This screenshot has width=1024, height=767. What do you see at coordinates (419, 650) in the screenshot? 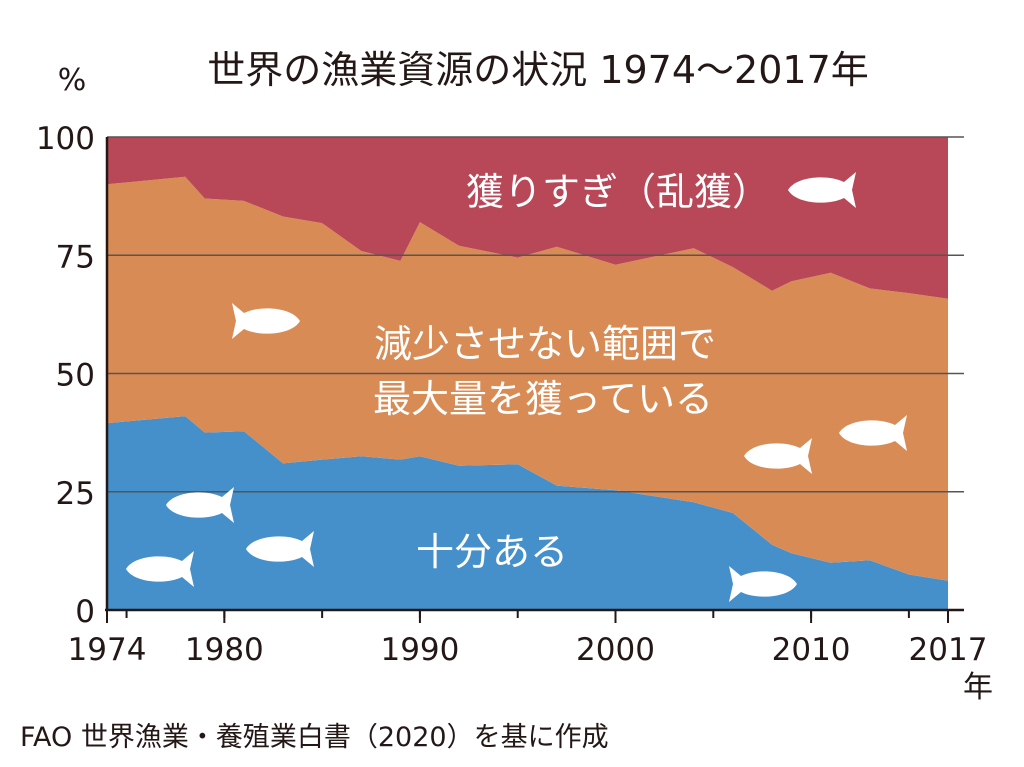
I see `x-tick-label-1990: 1990` at bounding box center [419, 650].